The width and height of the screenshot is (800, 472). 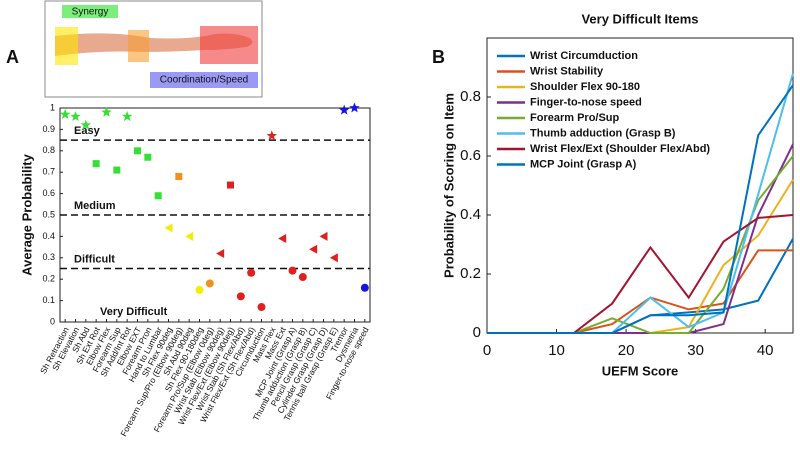 What do you see at coordinates (134, 312) in the screenshot?
I see `region-label: Very Difficult` at bounding box center [134, 312].